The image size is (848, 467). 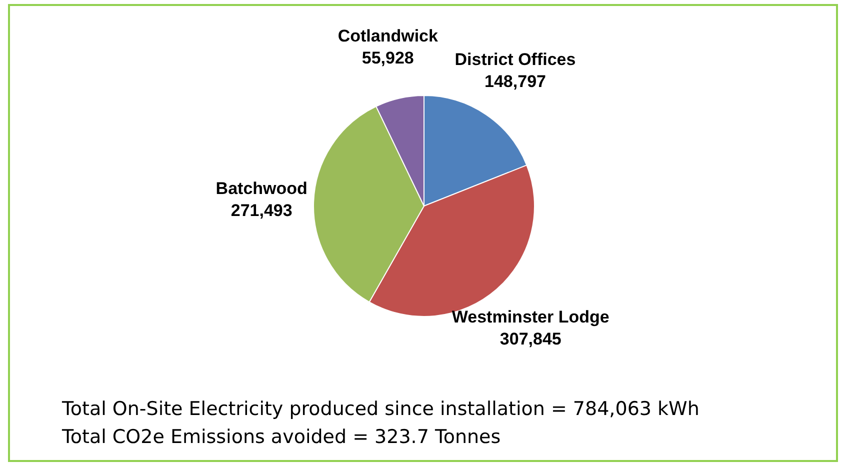 I want to click on text: Total On-Site Electricity produced since installation = 784,063 kWh, so click(x=380, y=409).